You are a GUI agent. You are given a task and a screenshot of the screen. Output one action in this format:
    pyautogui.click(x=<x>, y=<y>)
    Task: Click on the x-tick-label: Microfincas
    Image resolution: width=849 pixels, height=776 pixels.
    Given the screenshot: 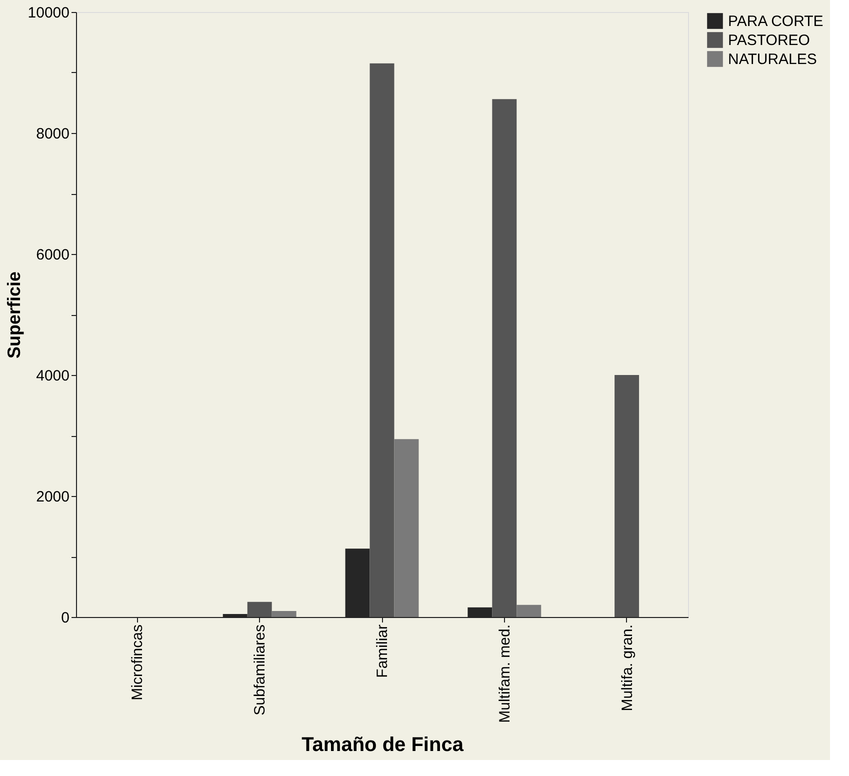 What is the action you would take?
    pyautogui.click(x=137, y=662)
    